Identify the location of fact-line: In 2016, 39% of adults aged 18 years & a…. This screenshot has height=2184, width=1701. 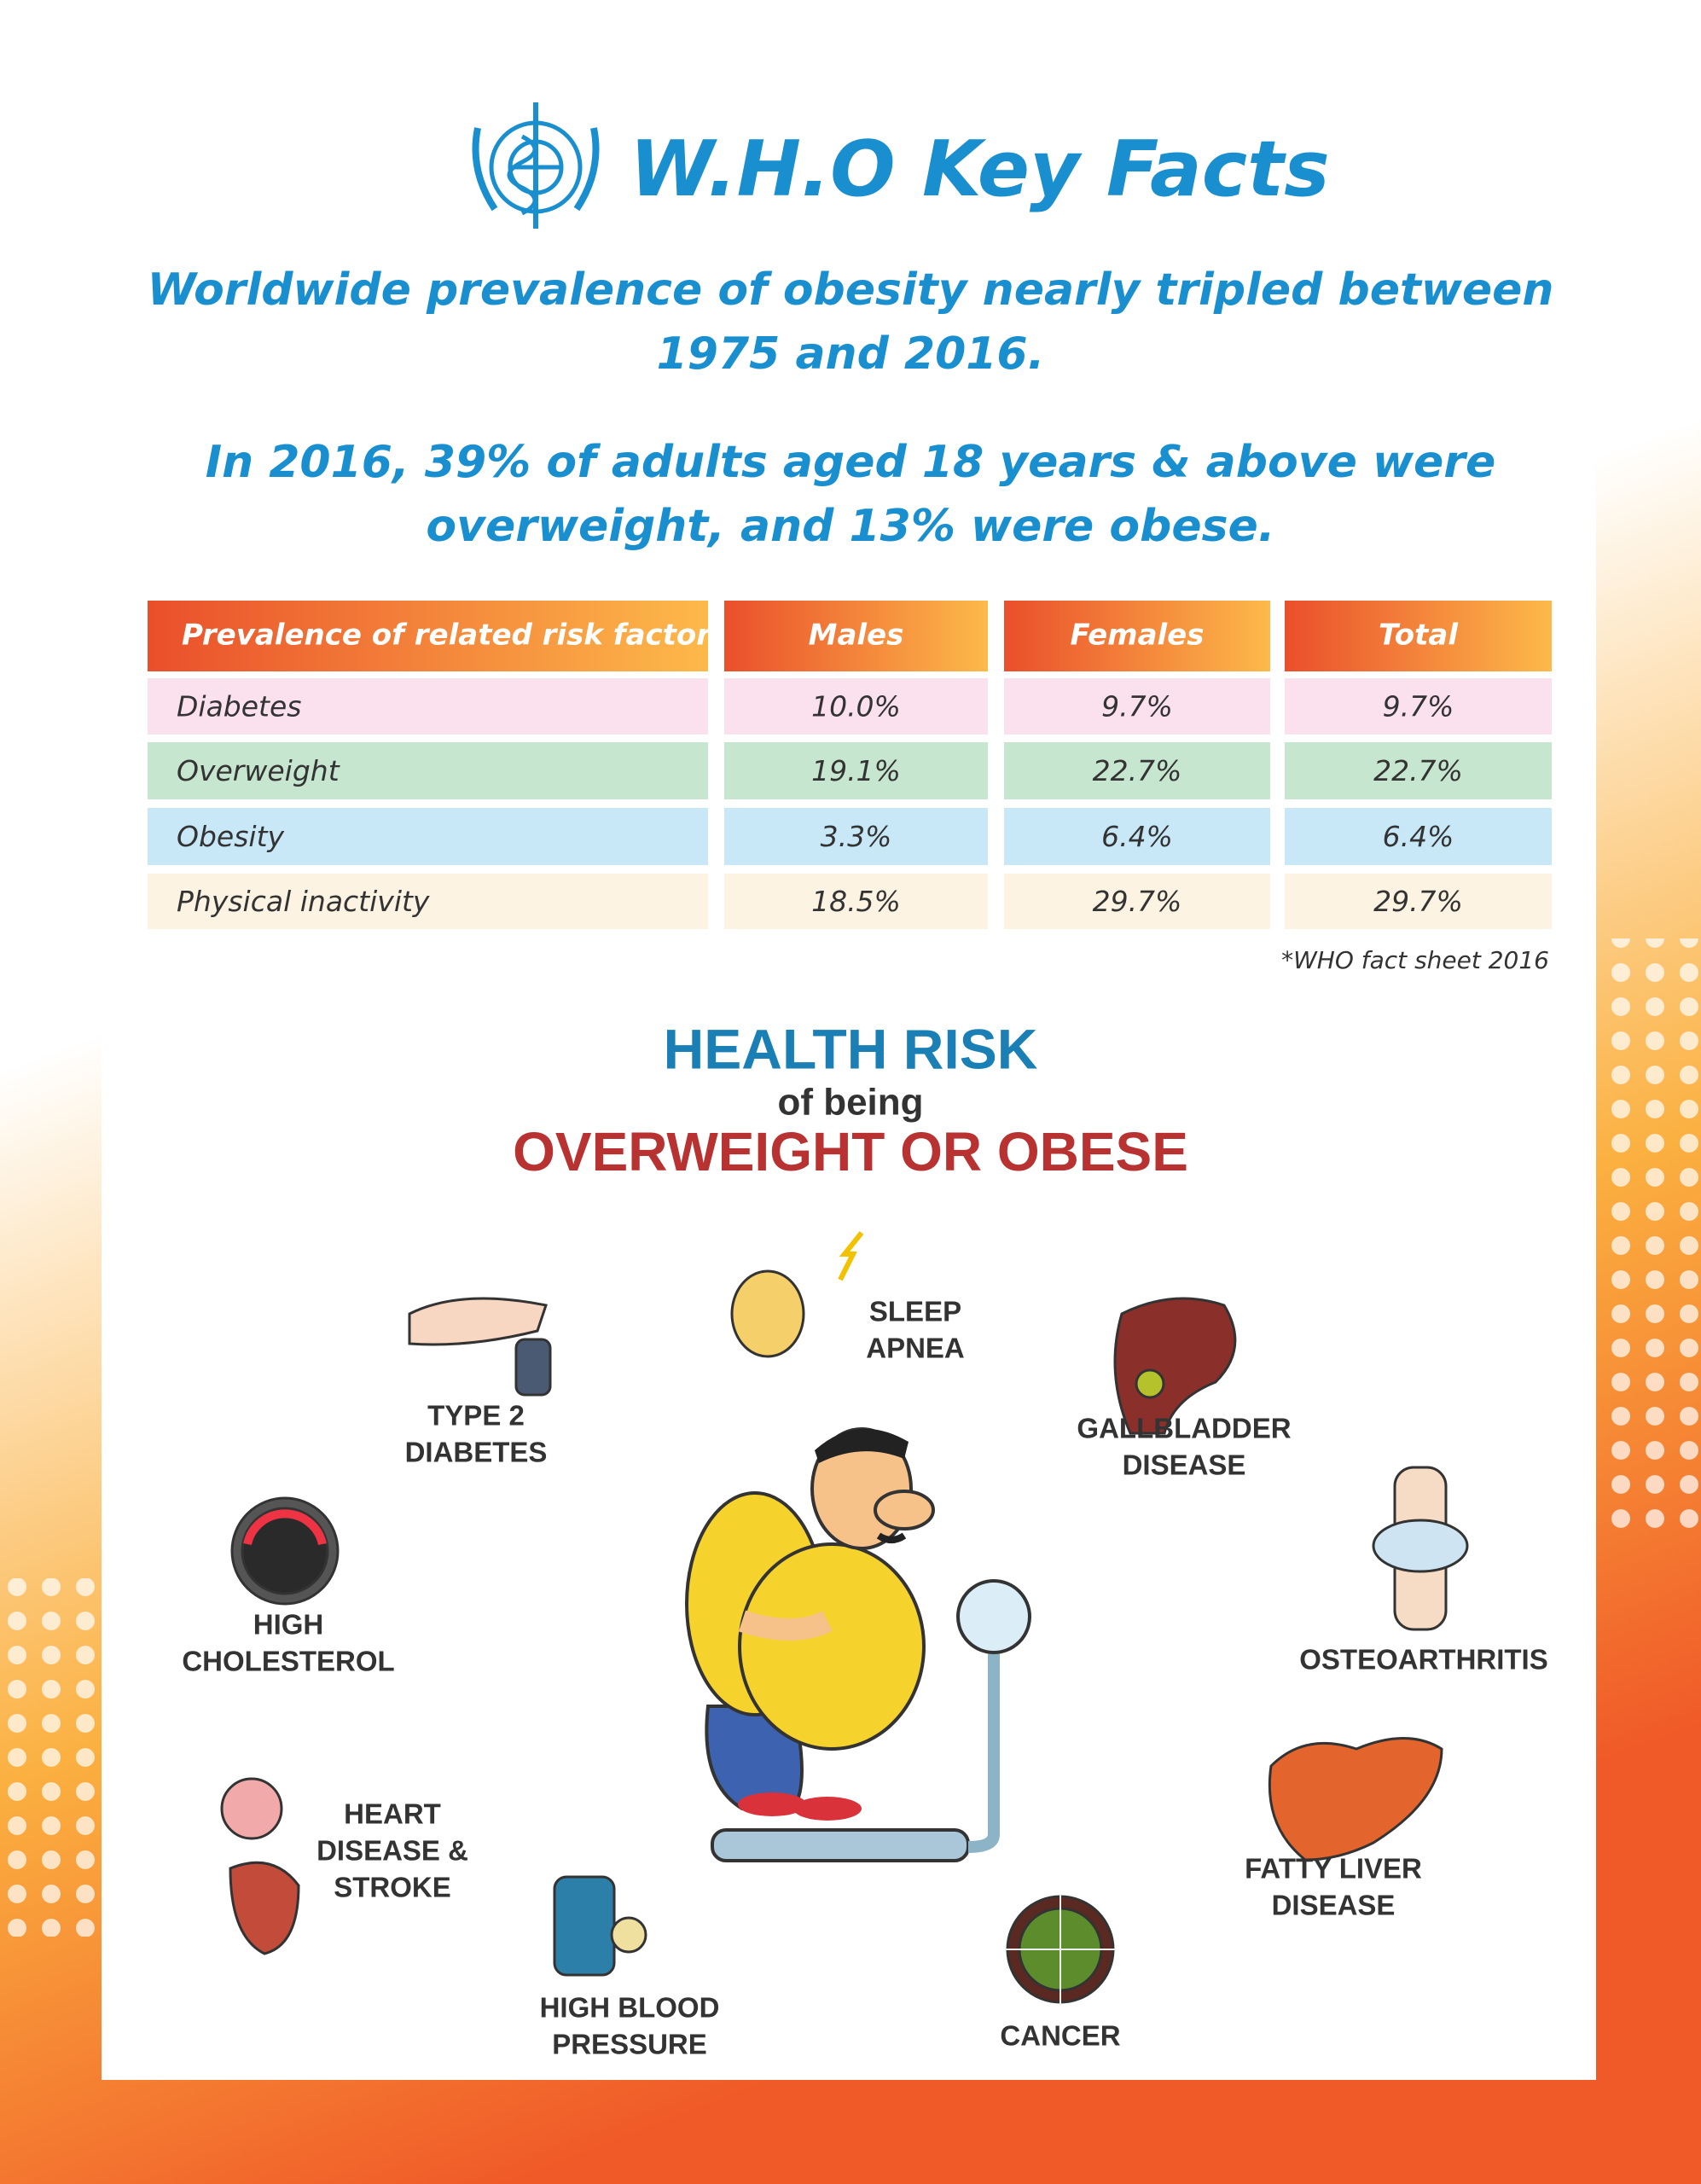
(850, 462).